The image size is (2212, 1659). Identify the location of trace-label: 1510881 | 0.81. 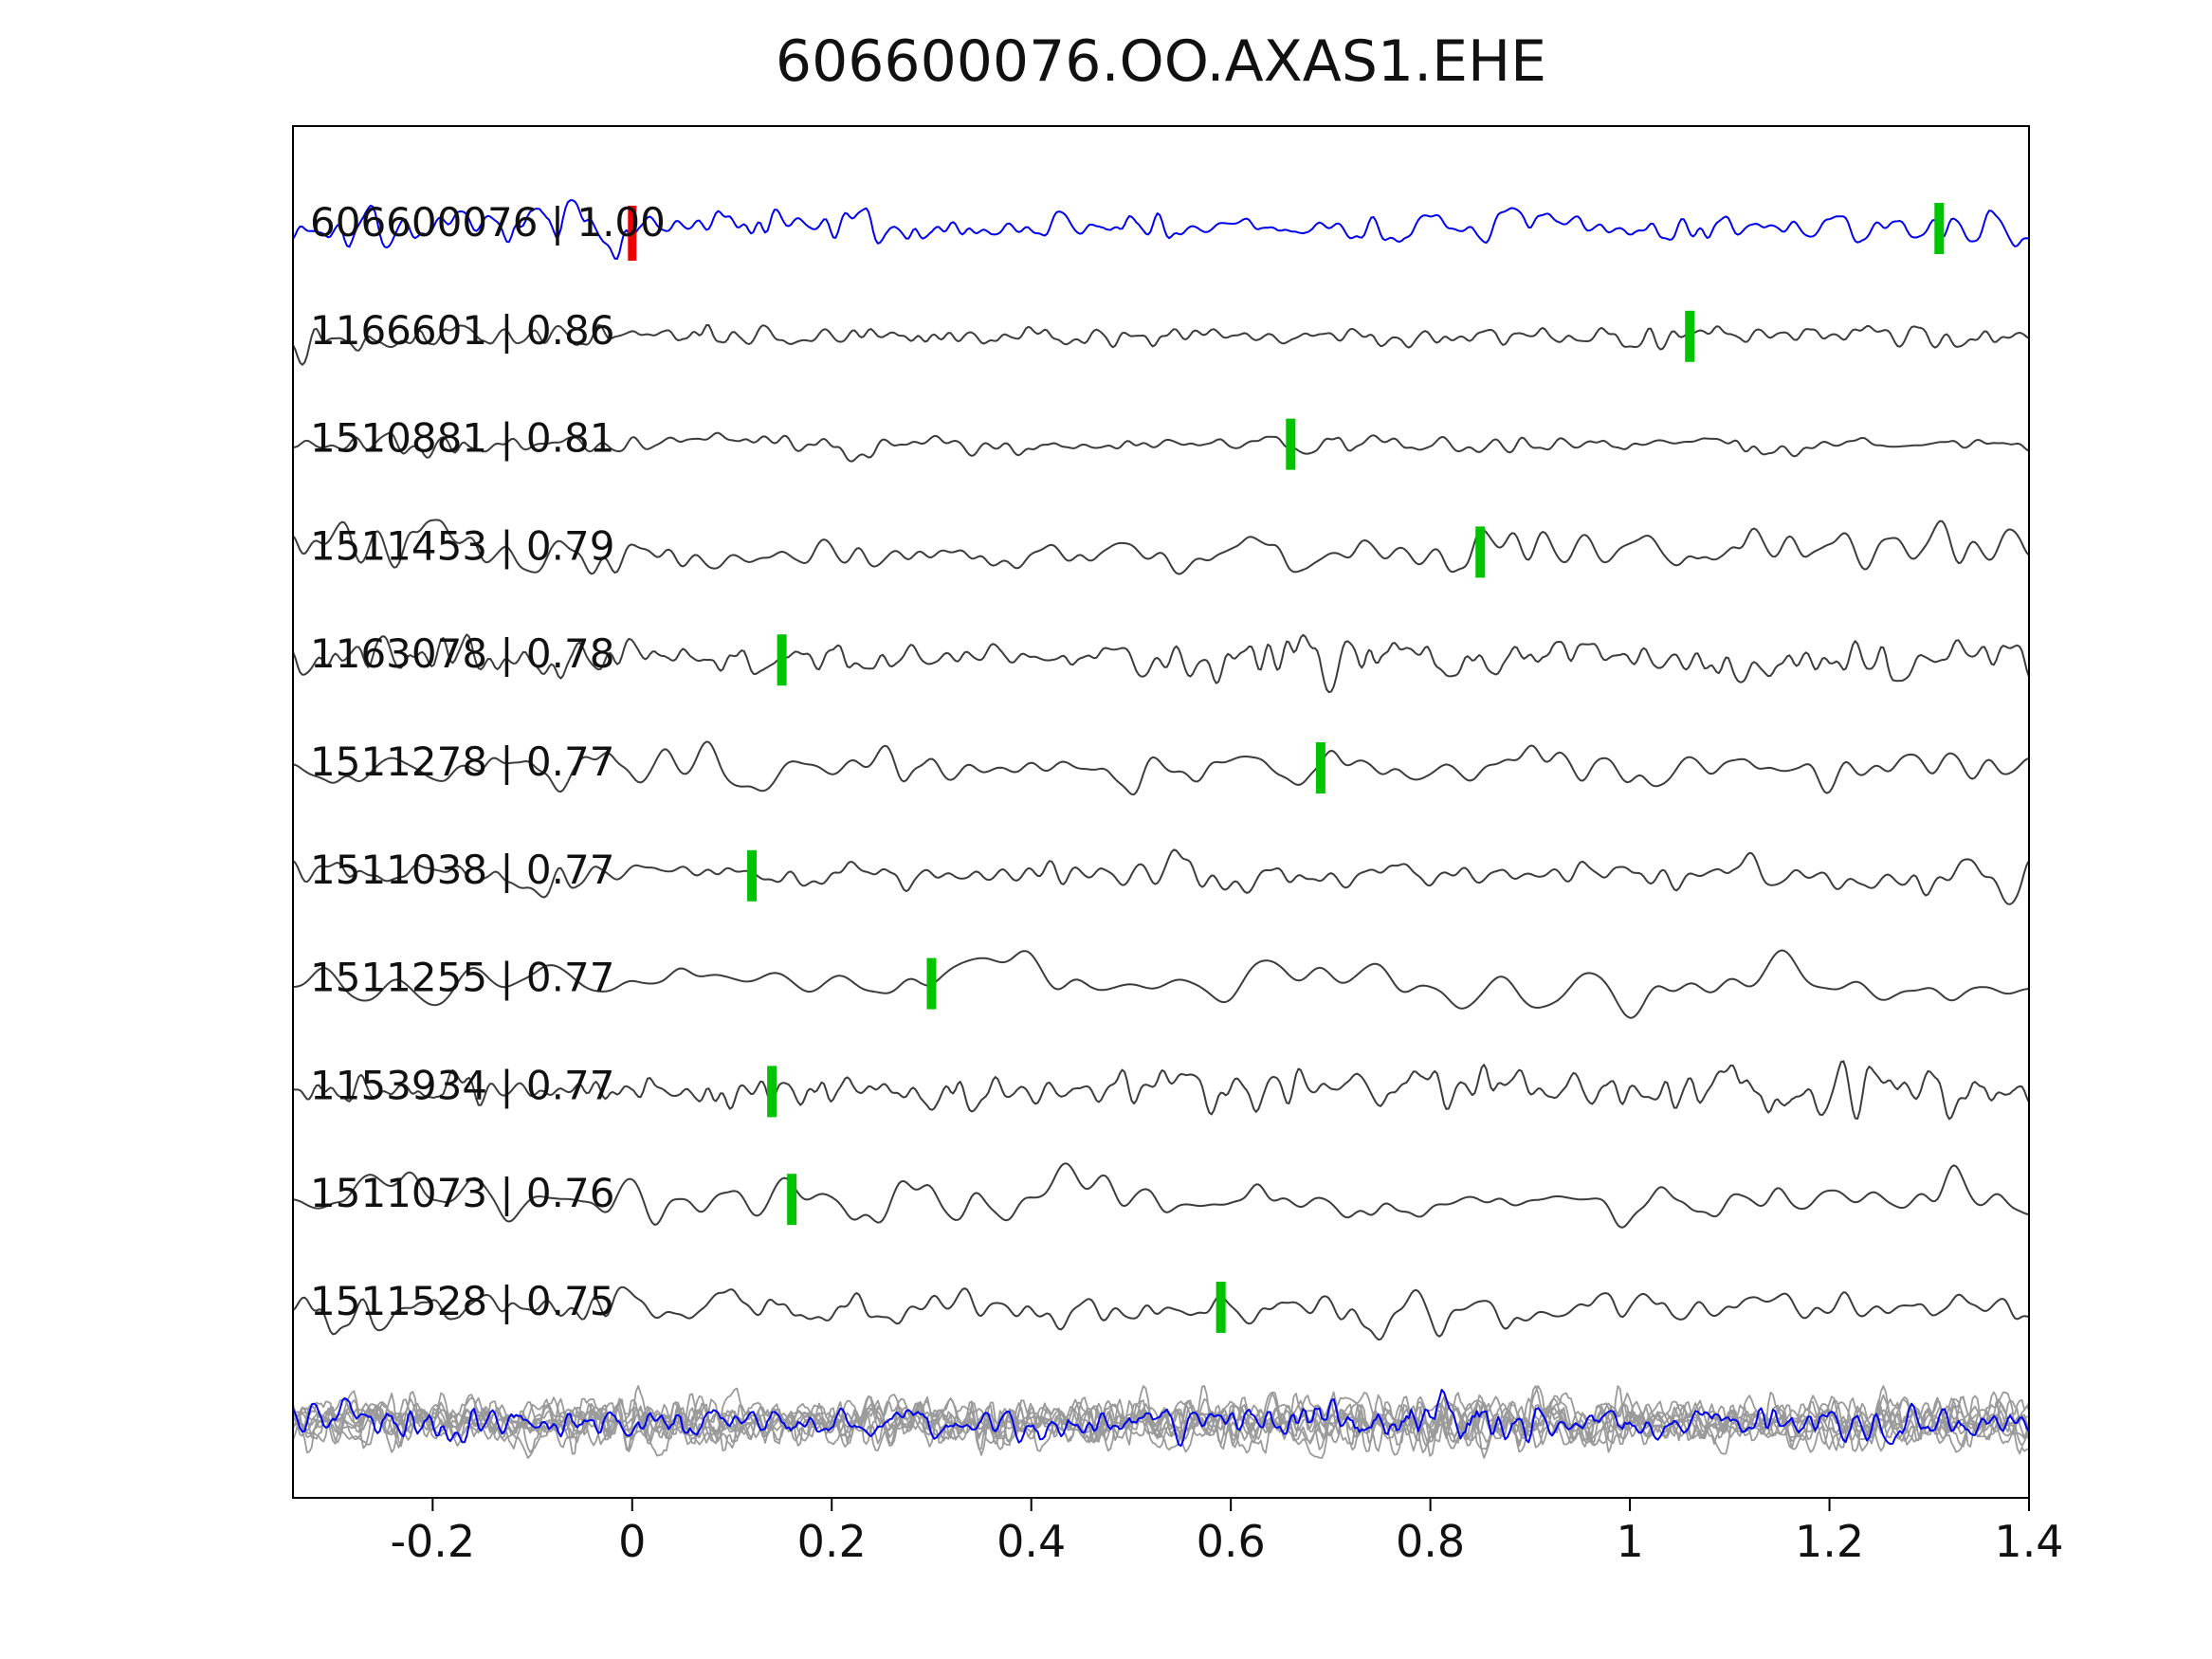
(462, 438).